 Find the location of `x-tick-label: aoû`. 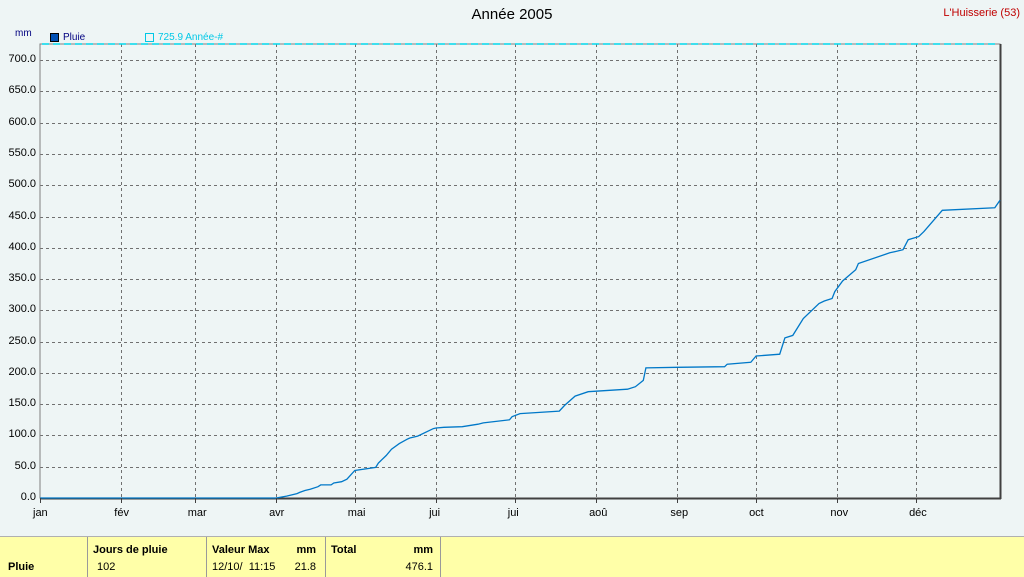

x-tick-label: aoû is located at coordinates (598, 513).